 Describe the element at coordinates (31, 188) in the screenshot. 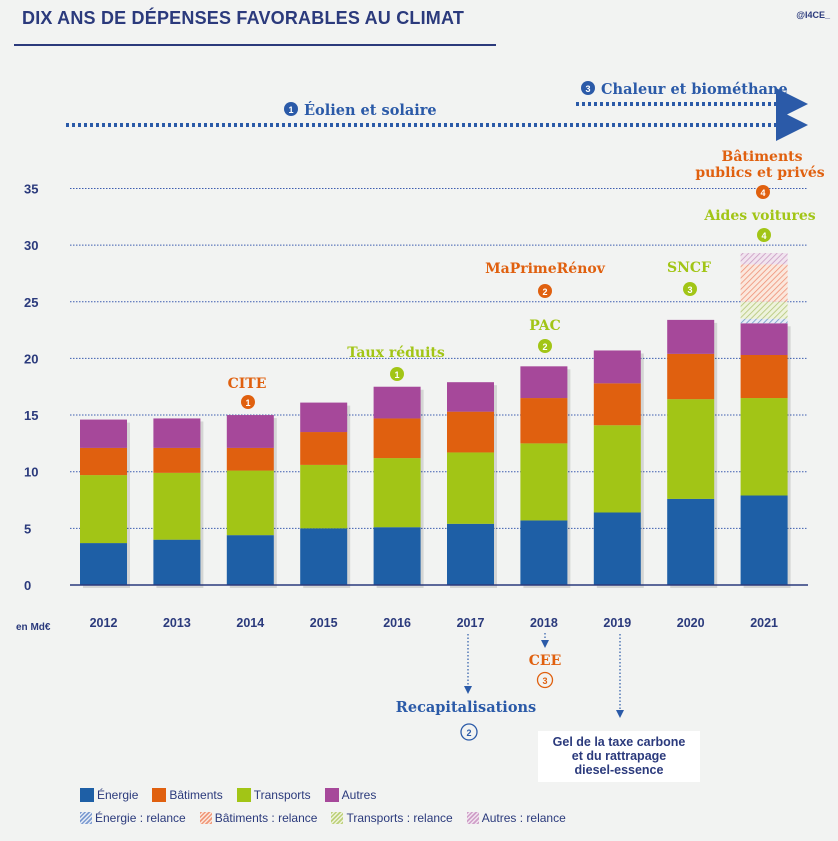

I see `y-tick-label: 35` at that location.